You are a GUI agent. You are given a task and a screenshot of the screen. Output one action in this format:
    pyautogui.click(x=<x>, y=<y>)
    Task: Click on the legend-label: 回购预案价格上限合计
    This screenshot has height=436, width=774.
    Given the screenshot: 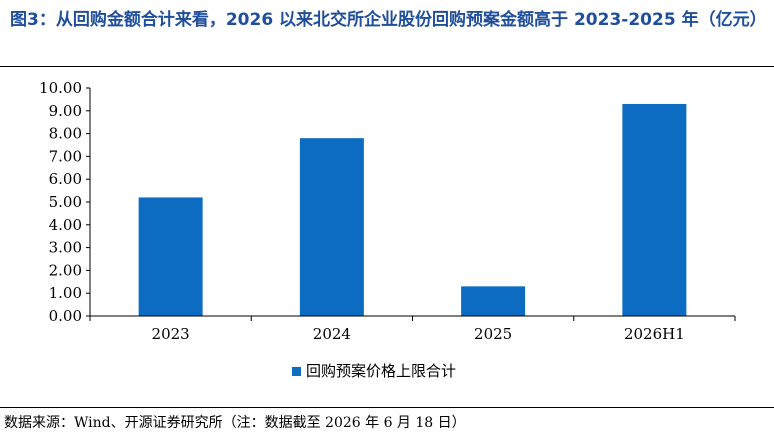 What is the action you would take?
    pyautogui.click(x=381, y=371)
    